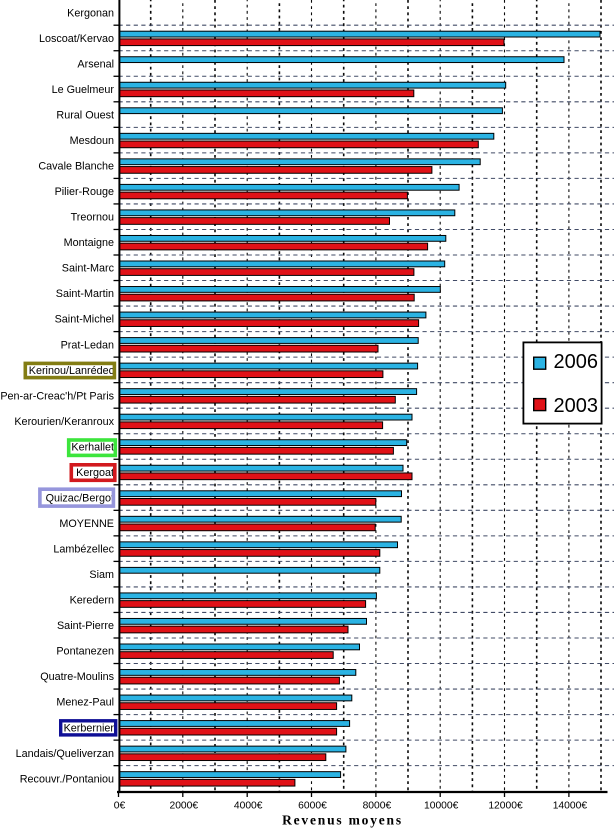 The image size is (614, 833). I want to click on svg-text: Saint-Martin, so click(85, 294).